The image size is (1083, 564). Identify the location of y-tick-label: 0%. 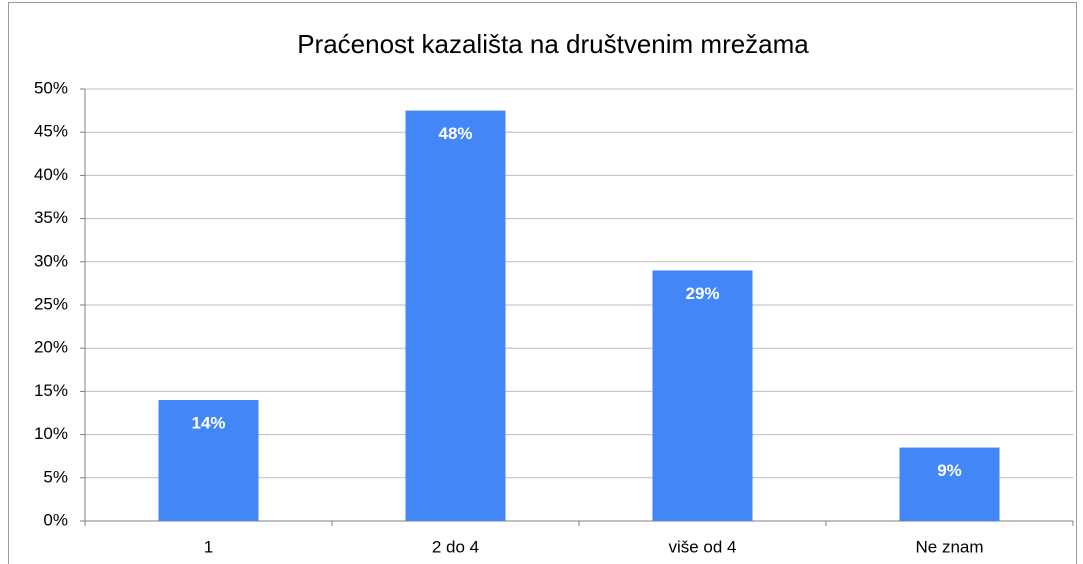
(55, 519).